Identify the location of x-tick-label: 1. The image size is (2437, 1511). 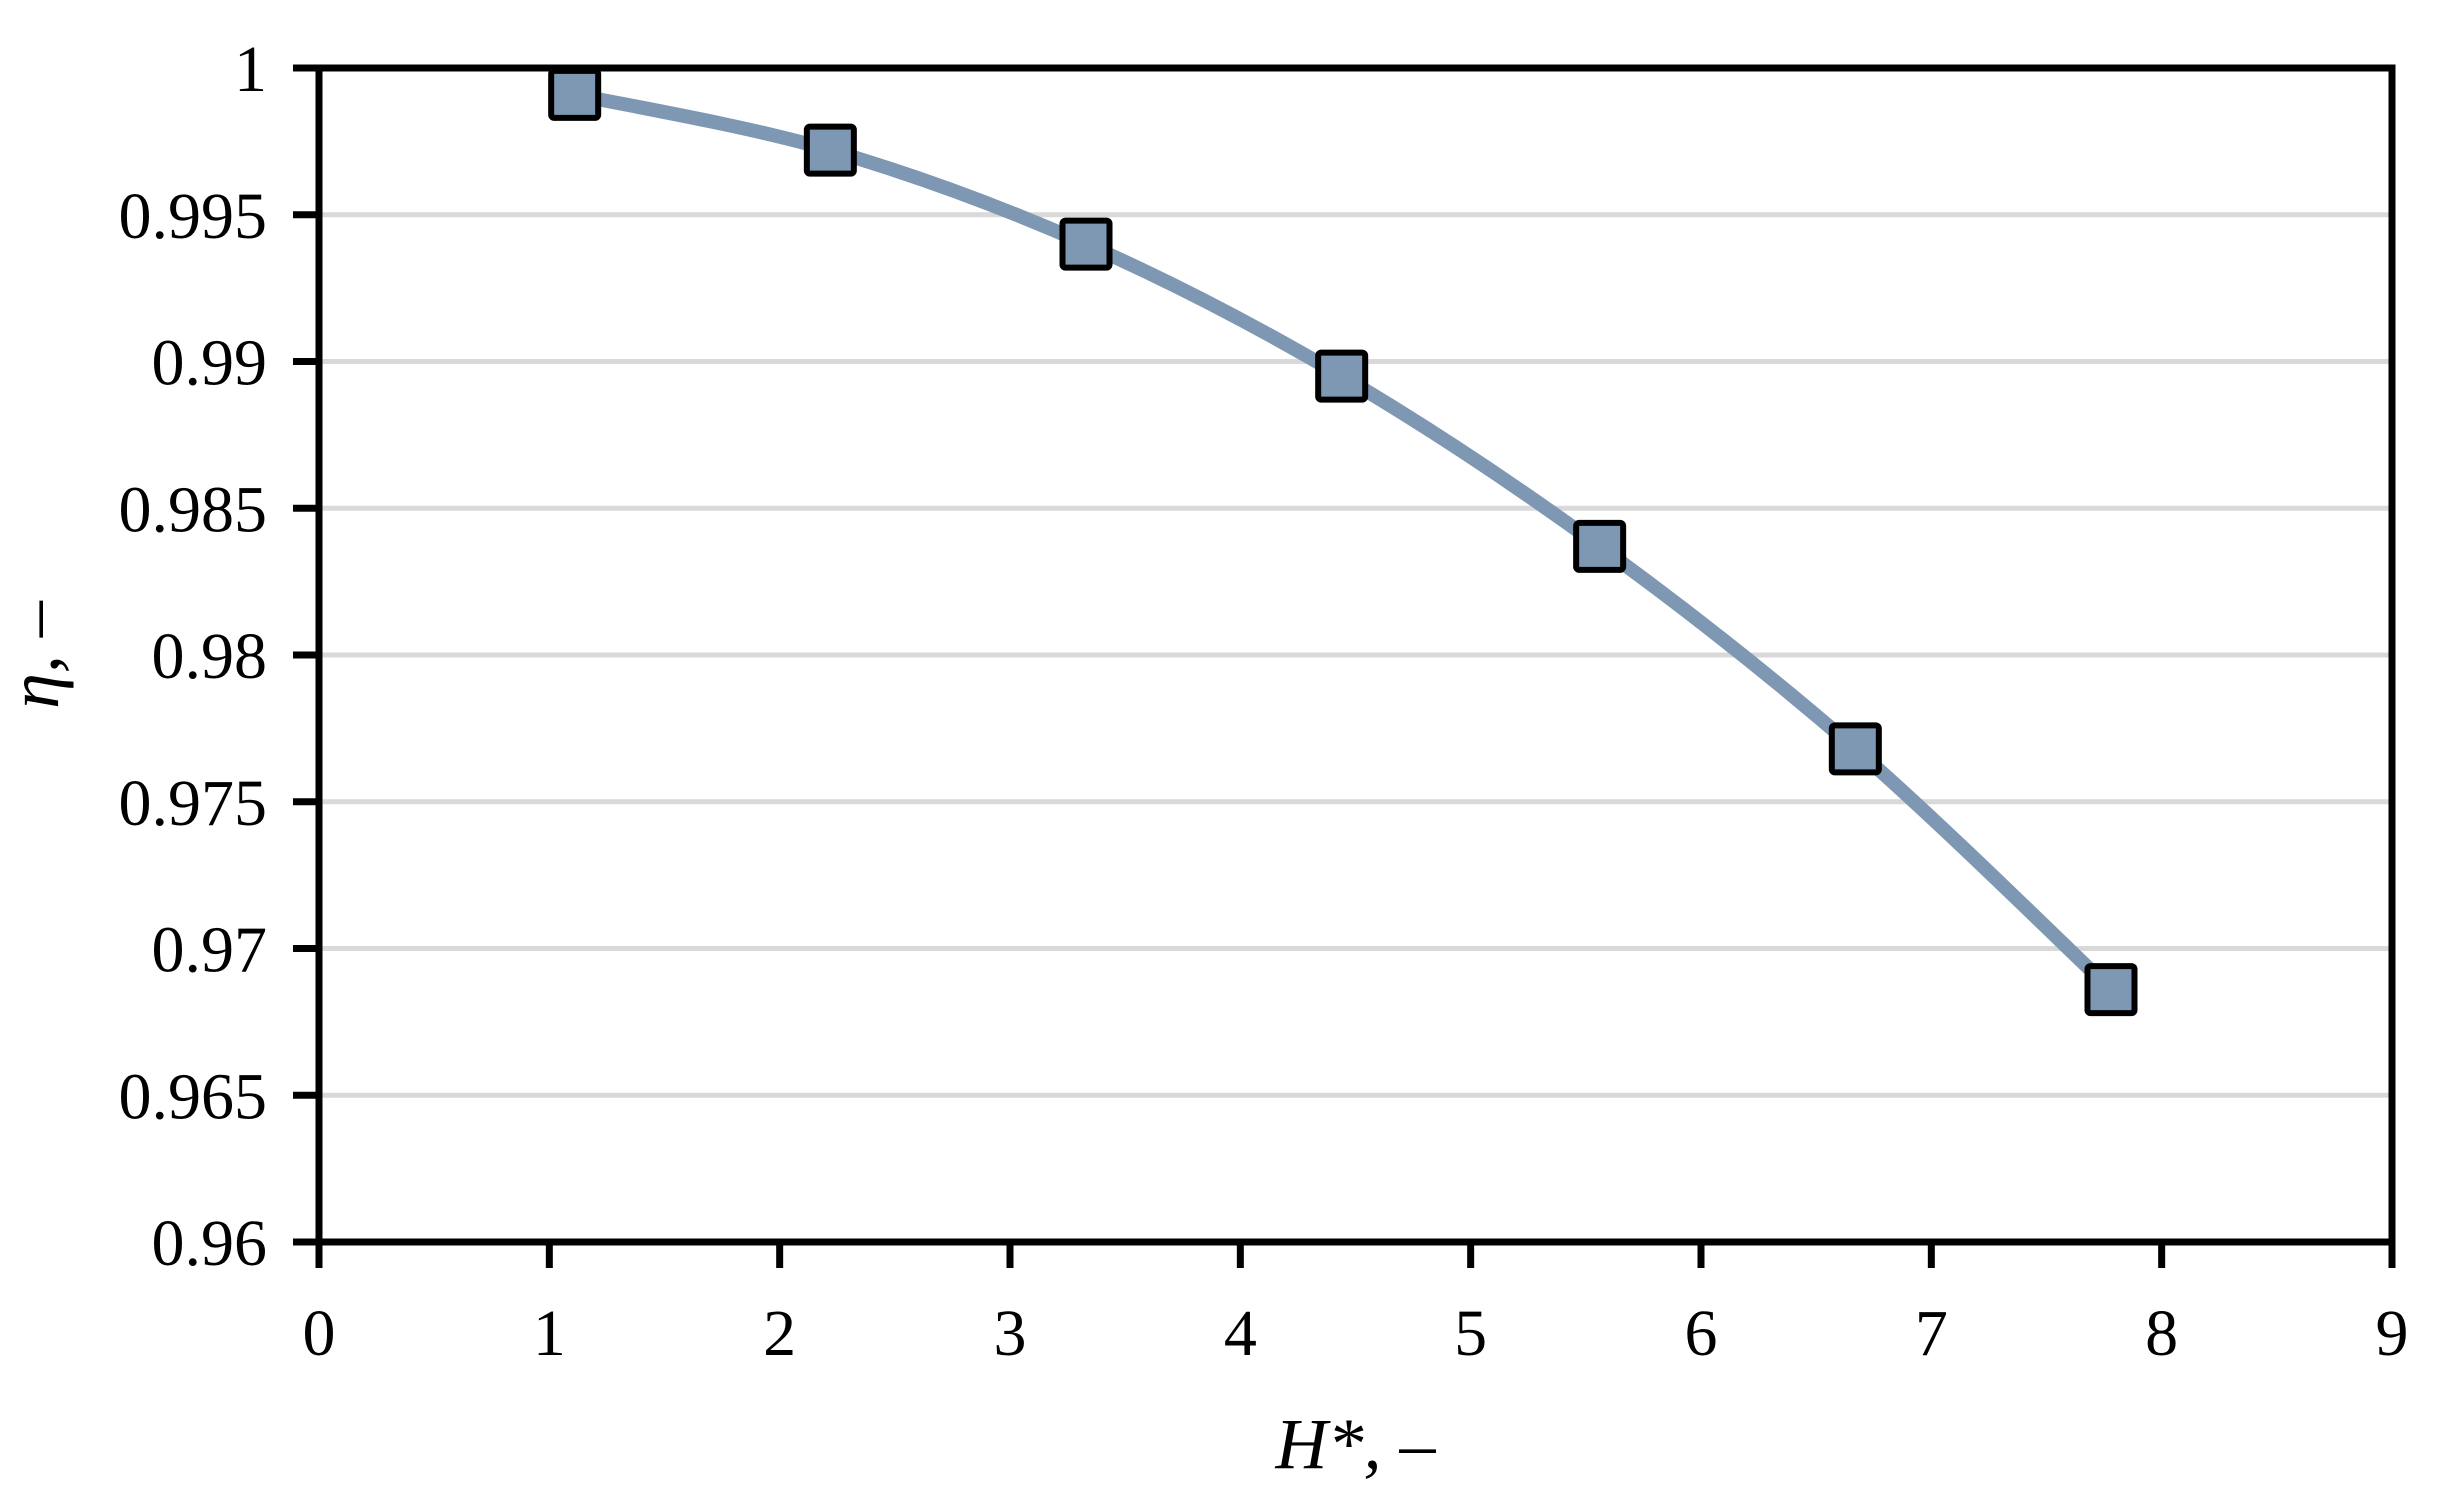
(549, 1333).